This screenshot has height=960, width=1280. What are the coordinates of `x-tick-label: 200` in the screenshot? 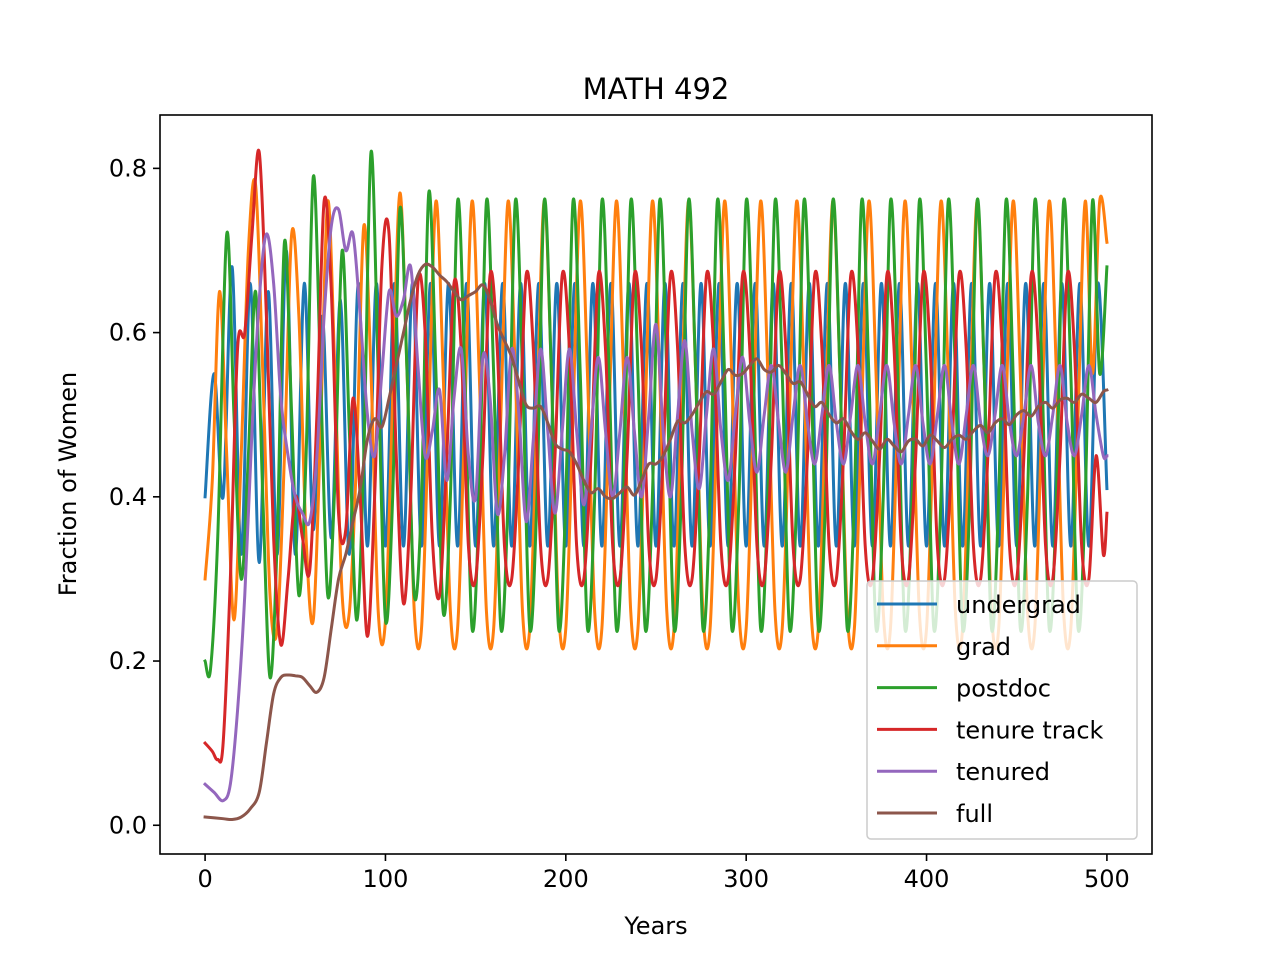 It's located at (566, 879).